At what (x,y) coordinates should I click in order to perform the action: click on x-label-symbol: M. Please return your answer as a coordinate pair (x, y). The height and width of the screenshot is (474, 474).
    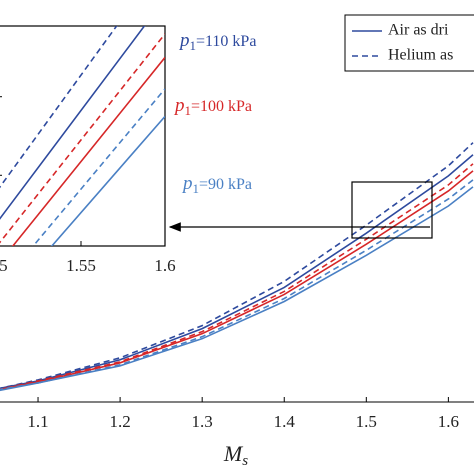
    Looking at the image, I should click on (233, 453).